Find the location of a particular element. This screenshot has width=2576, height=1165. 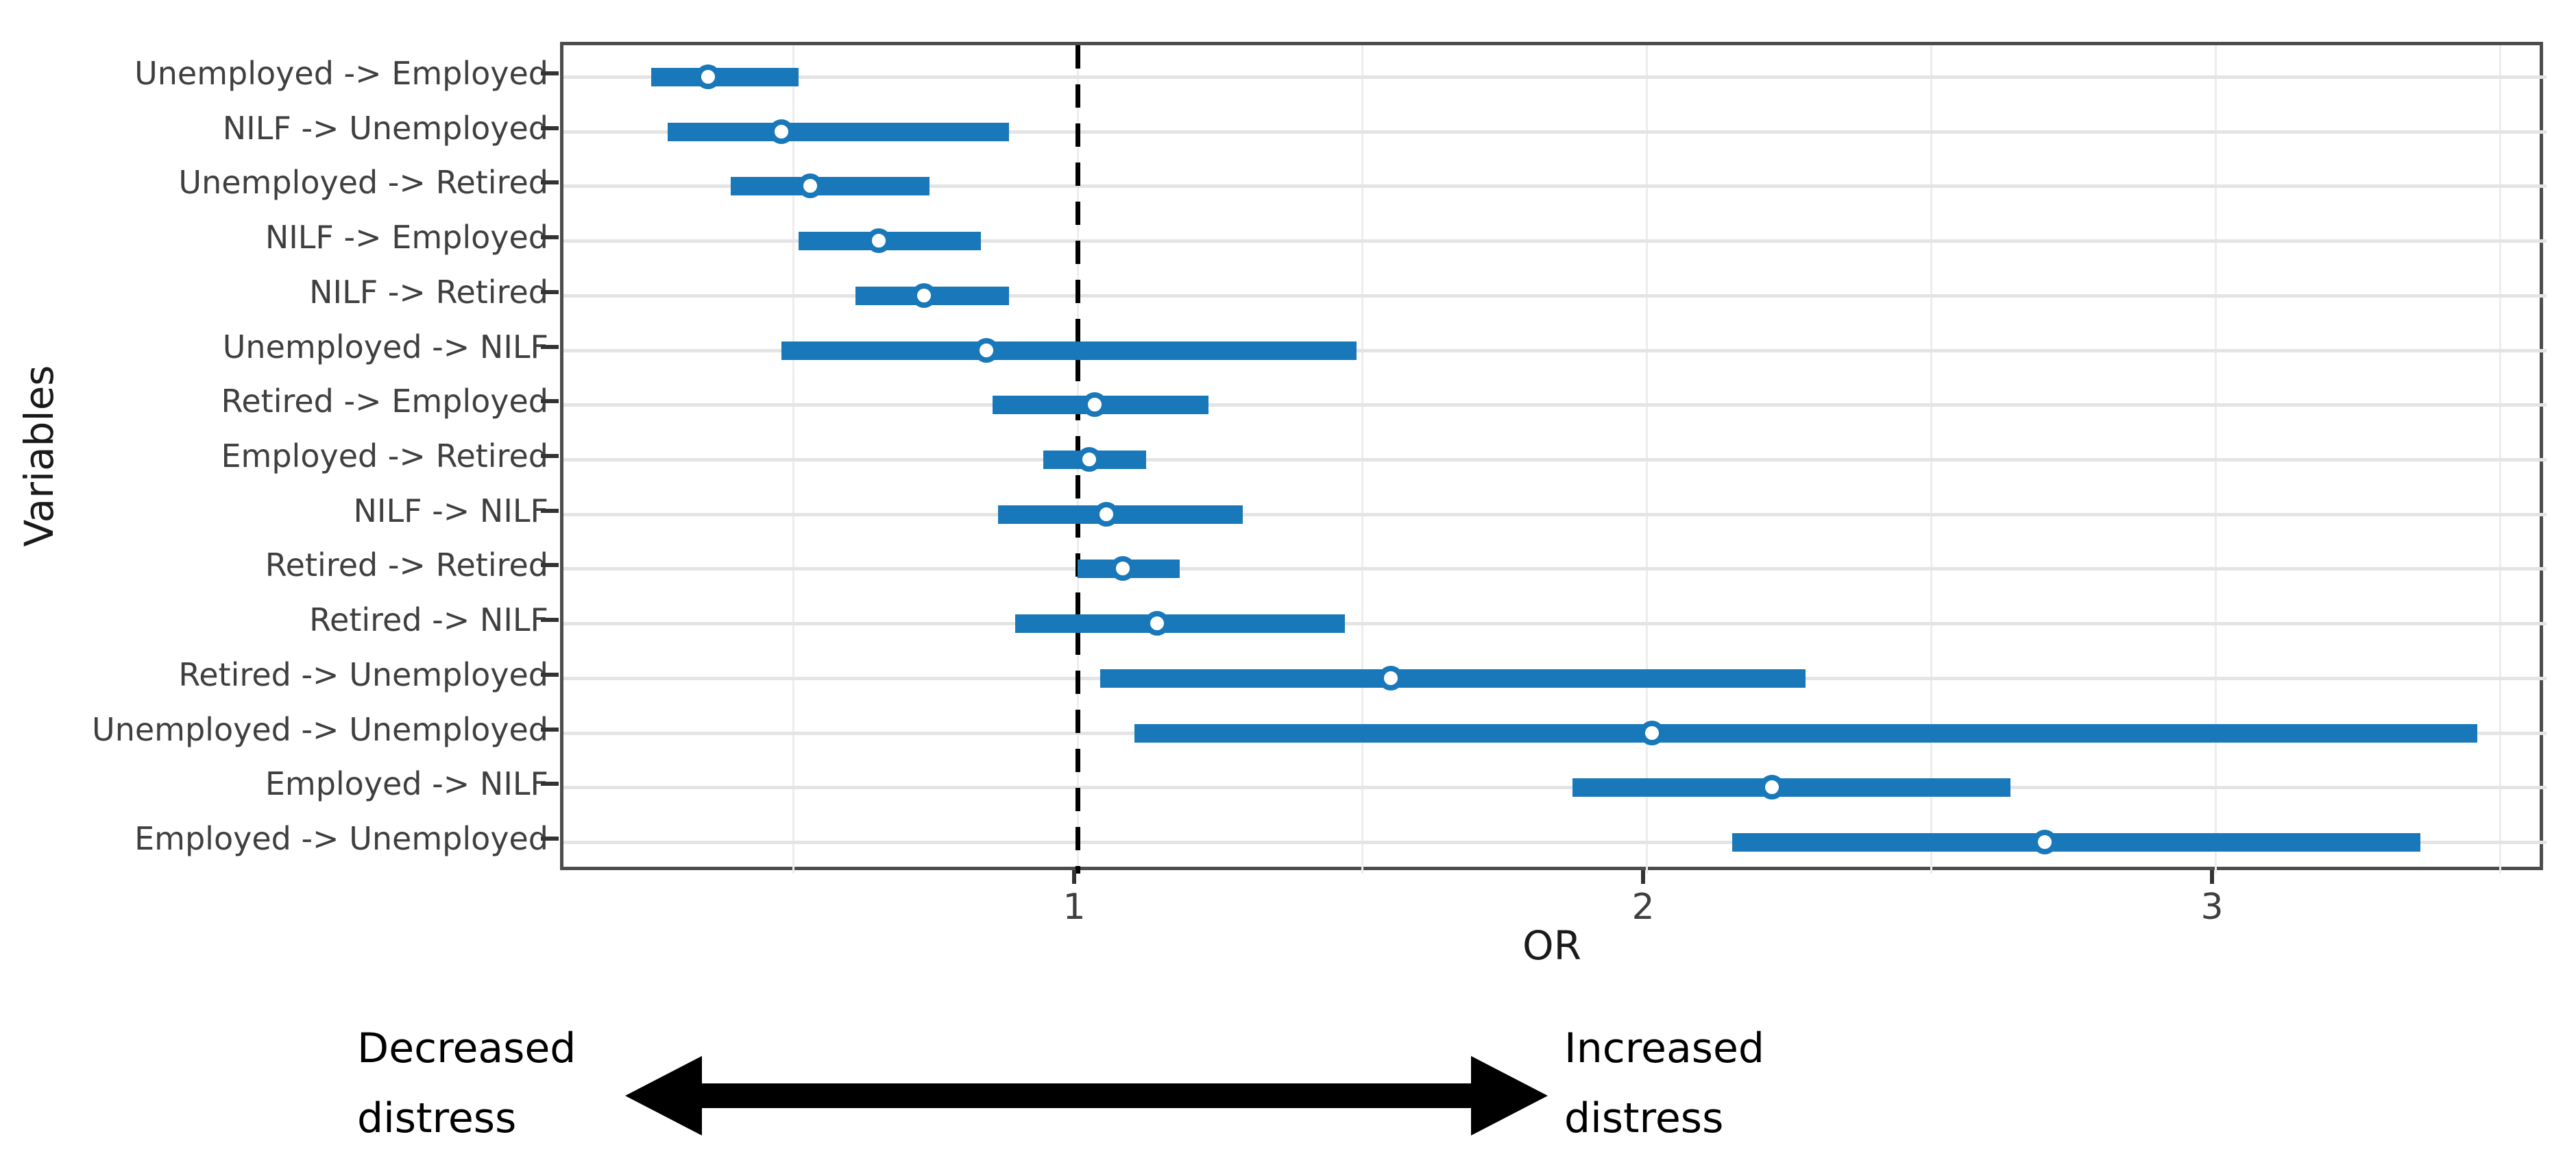

y-tick-label: Unemployed -> NILF is located at coordinates (385, 346).